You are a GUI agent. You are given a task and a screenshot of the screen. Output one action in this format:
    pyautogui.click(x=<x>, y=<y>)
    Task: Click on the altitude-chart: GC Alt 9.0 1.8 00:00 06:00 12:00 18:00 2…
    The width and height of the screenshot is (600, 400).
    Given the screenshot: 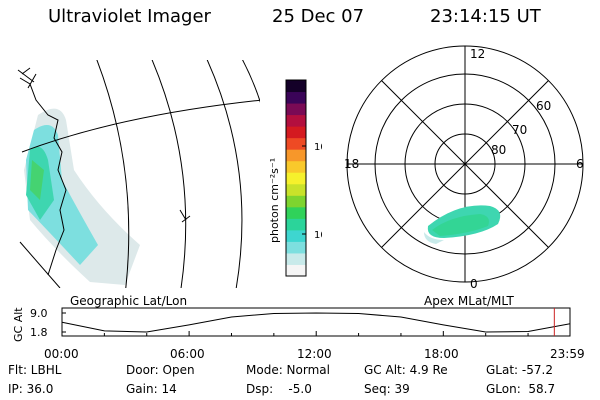 What is the action you would take?
    pyautogui.click(x=298, y=334)
    